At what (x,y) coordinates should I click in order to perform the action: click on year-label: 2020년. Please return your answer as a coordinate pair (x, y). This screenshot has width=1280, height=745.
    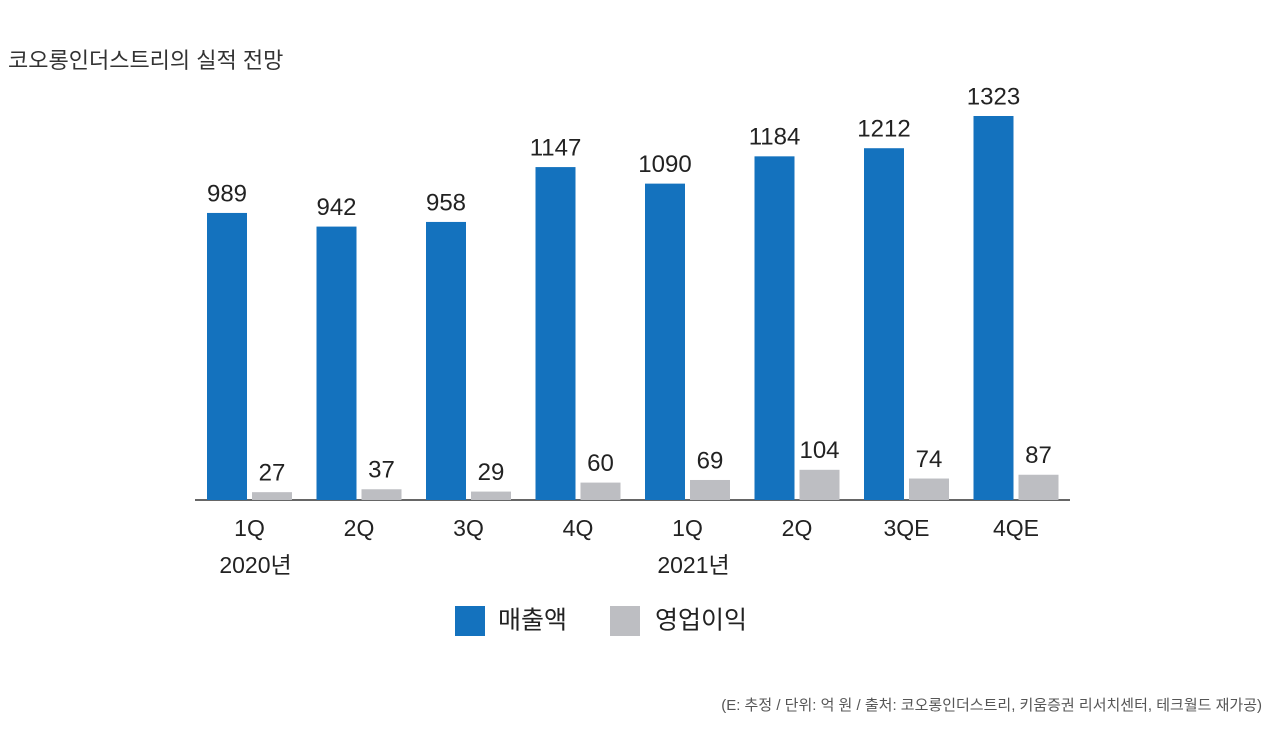
    Looking at the image, I should click on (255, 565).